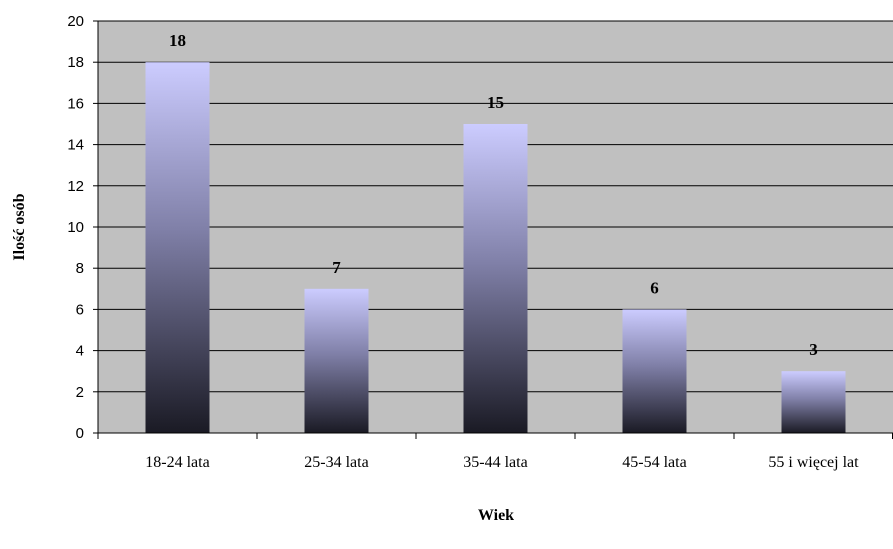  Describe the element at coordinates (495, 102) in the screenshot. I see `data-label: 15` at that location.